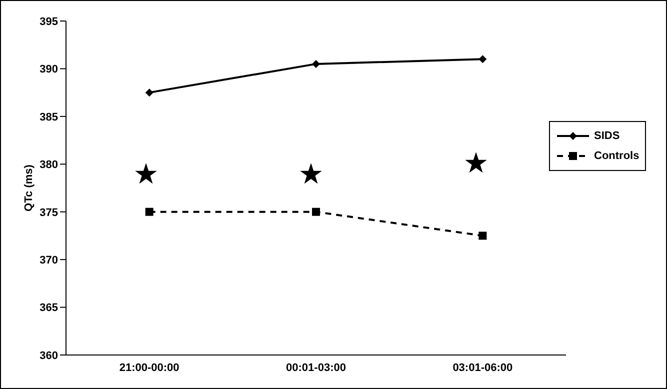  I want to click on legend-label: Controls, so click(617, 156).